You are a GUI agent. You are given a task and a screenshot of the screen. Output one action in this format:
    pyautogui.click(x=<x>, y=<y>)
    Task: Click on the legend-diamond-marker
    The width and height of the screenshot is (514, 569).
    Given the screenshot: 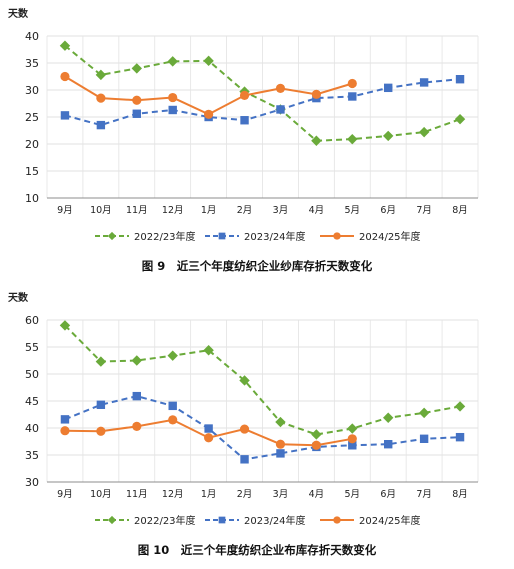 What is the action you would take?
    pyautogui.click(x=112, y=236)
    